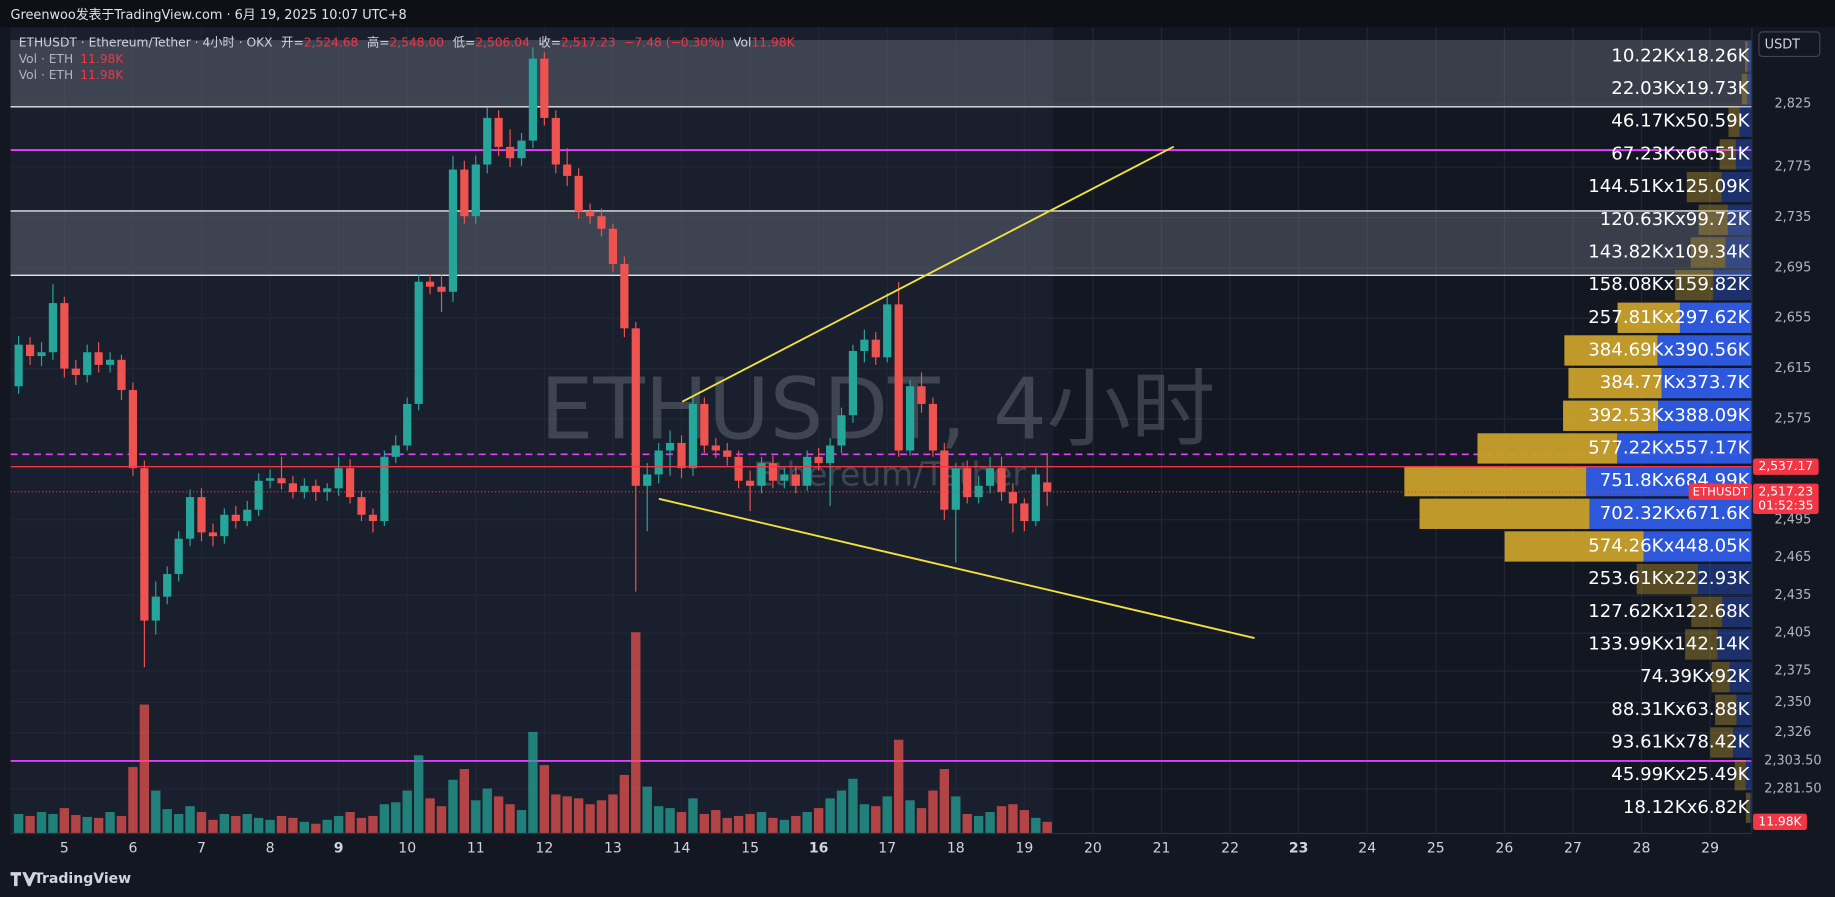 The height and width of the screenshot is (897, 1835). What do you see at coordinates (1436, 849) in the screenshot?
I see `x-tick-label: 25` at bounding box center [1436, 849].